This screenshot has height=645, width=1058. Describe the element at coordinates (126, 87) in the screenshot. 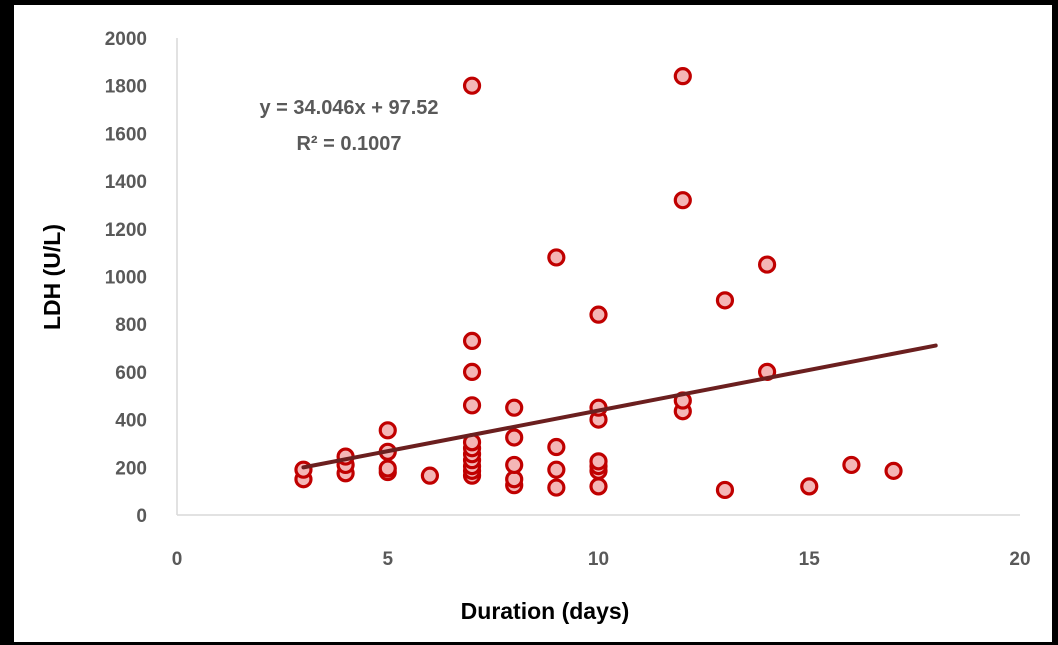

I see `y-tick-label: 1800` at that location.